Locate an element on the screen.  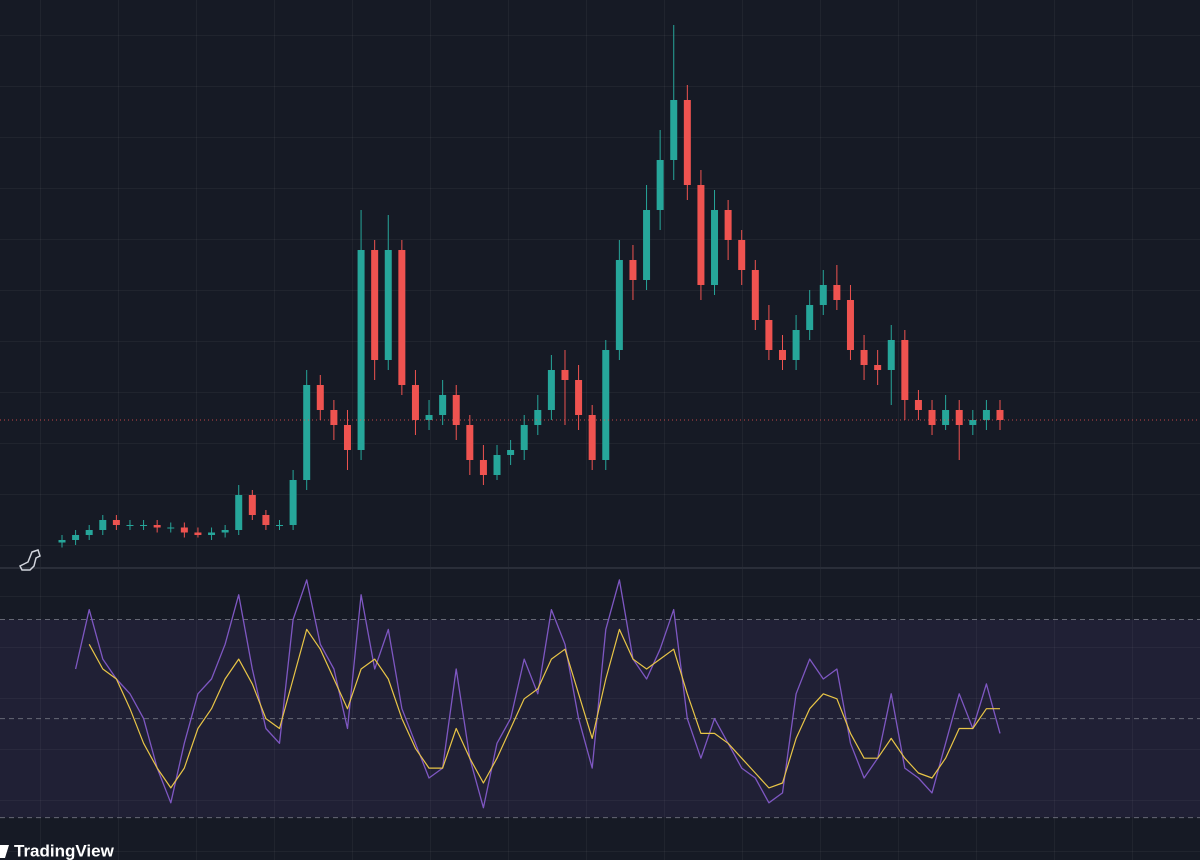
dino-icon is located at coordinates (29, 560).